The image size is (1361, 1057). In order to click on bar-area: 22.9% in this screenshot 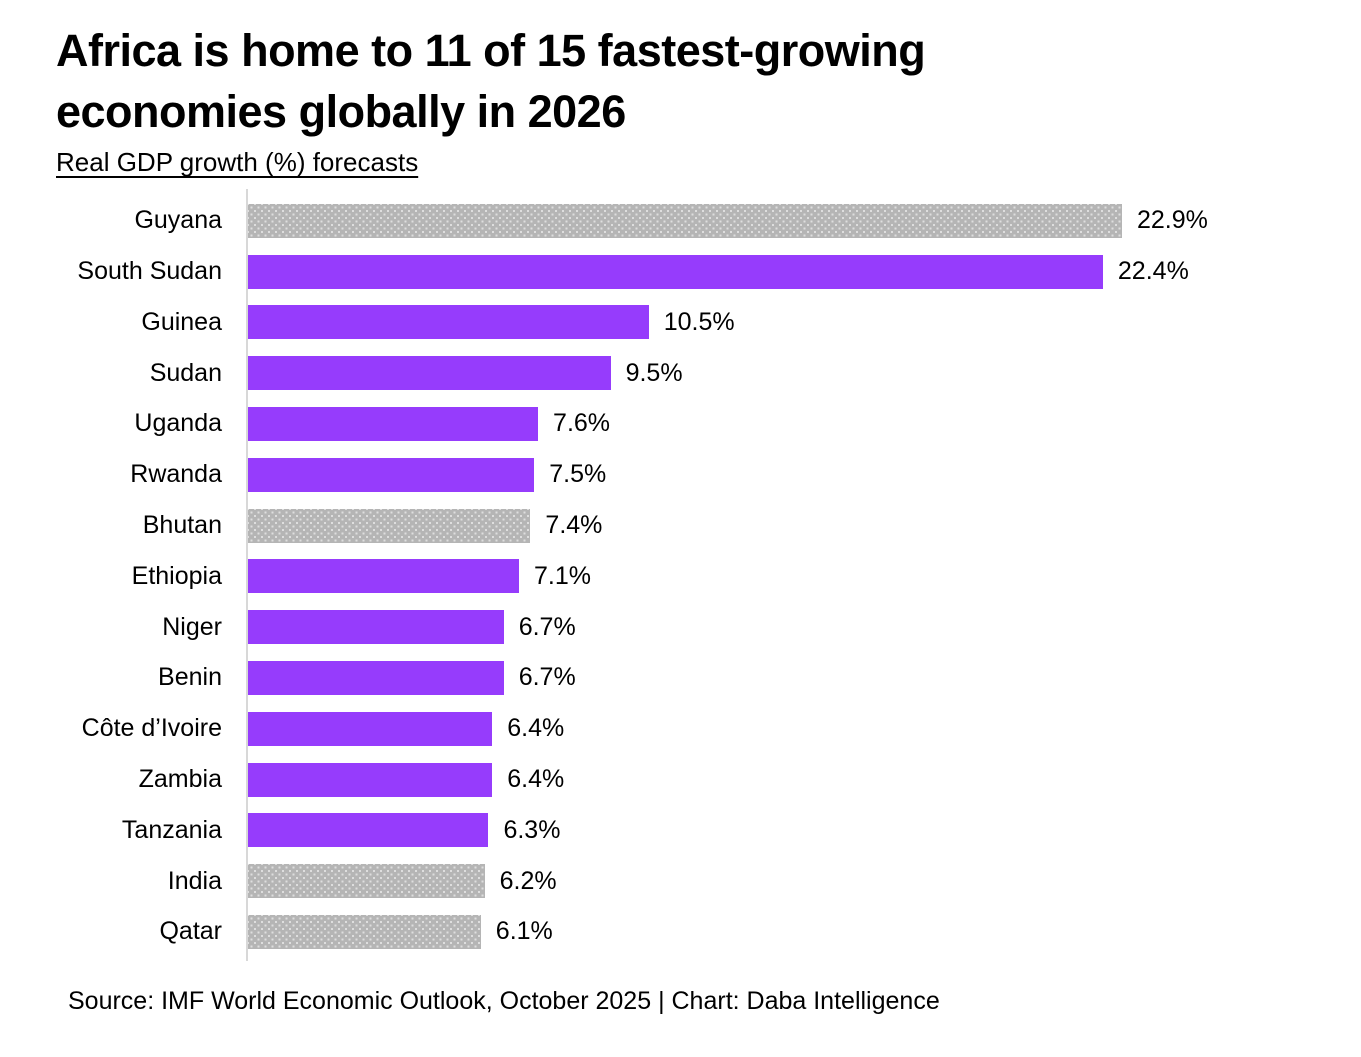, I will do `click(804, 220)`.